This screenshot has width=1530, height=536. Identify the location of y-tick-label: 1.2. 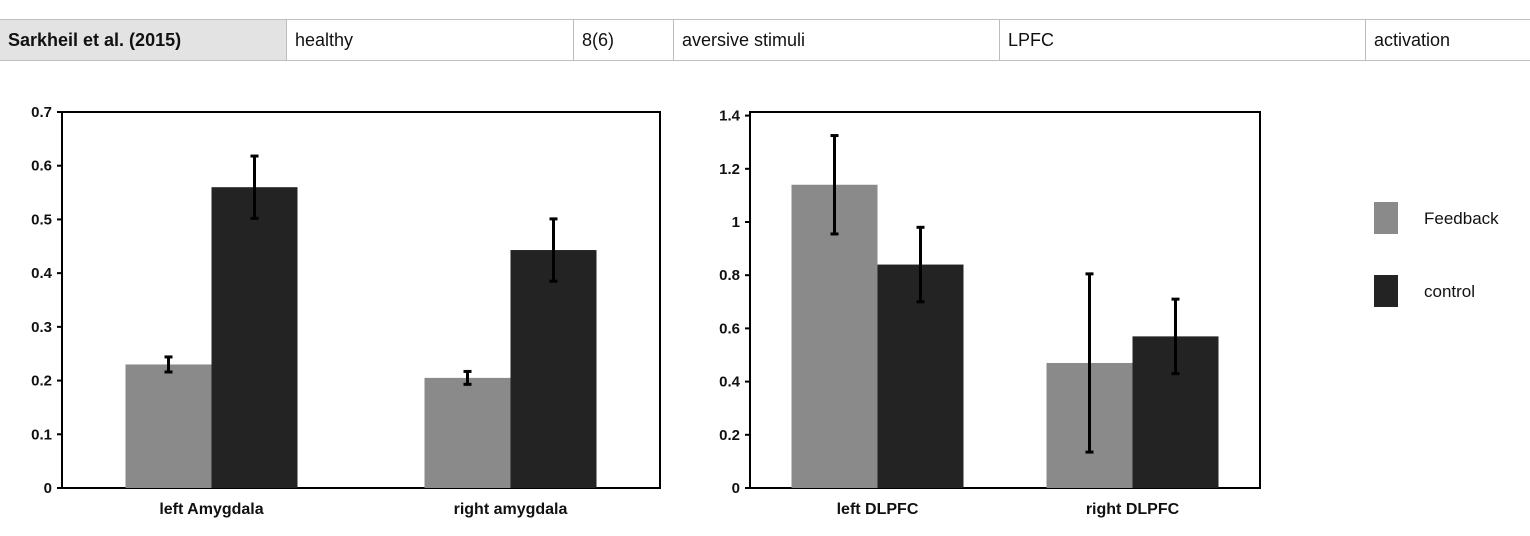
(729, 169).